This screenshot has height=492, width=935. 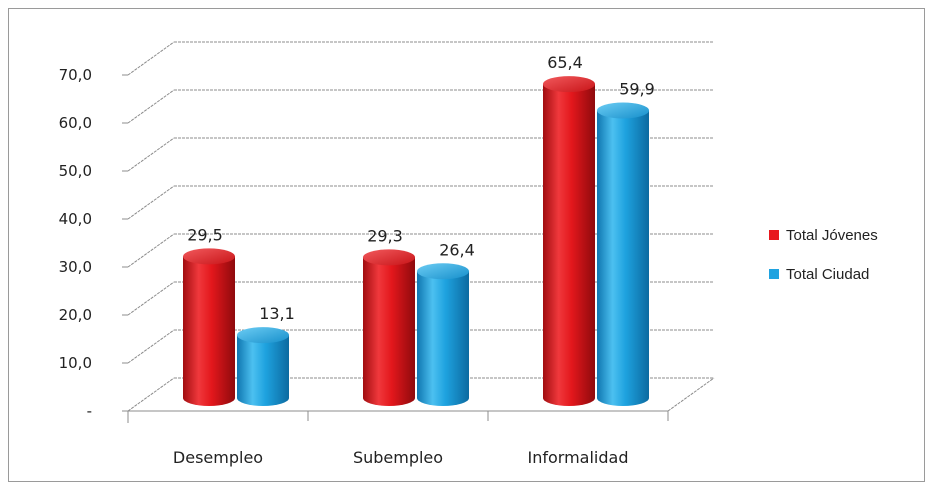 What do you see at coordinates (218, 457) in the screenshot?
I see `x-category-label: Desempleo` at bounding box center [218, 457].